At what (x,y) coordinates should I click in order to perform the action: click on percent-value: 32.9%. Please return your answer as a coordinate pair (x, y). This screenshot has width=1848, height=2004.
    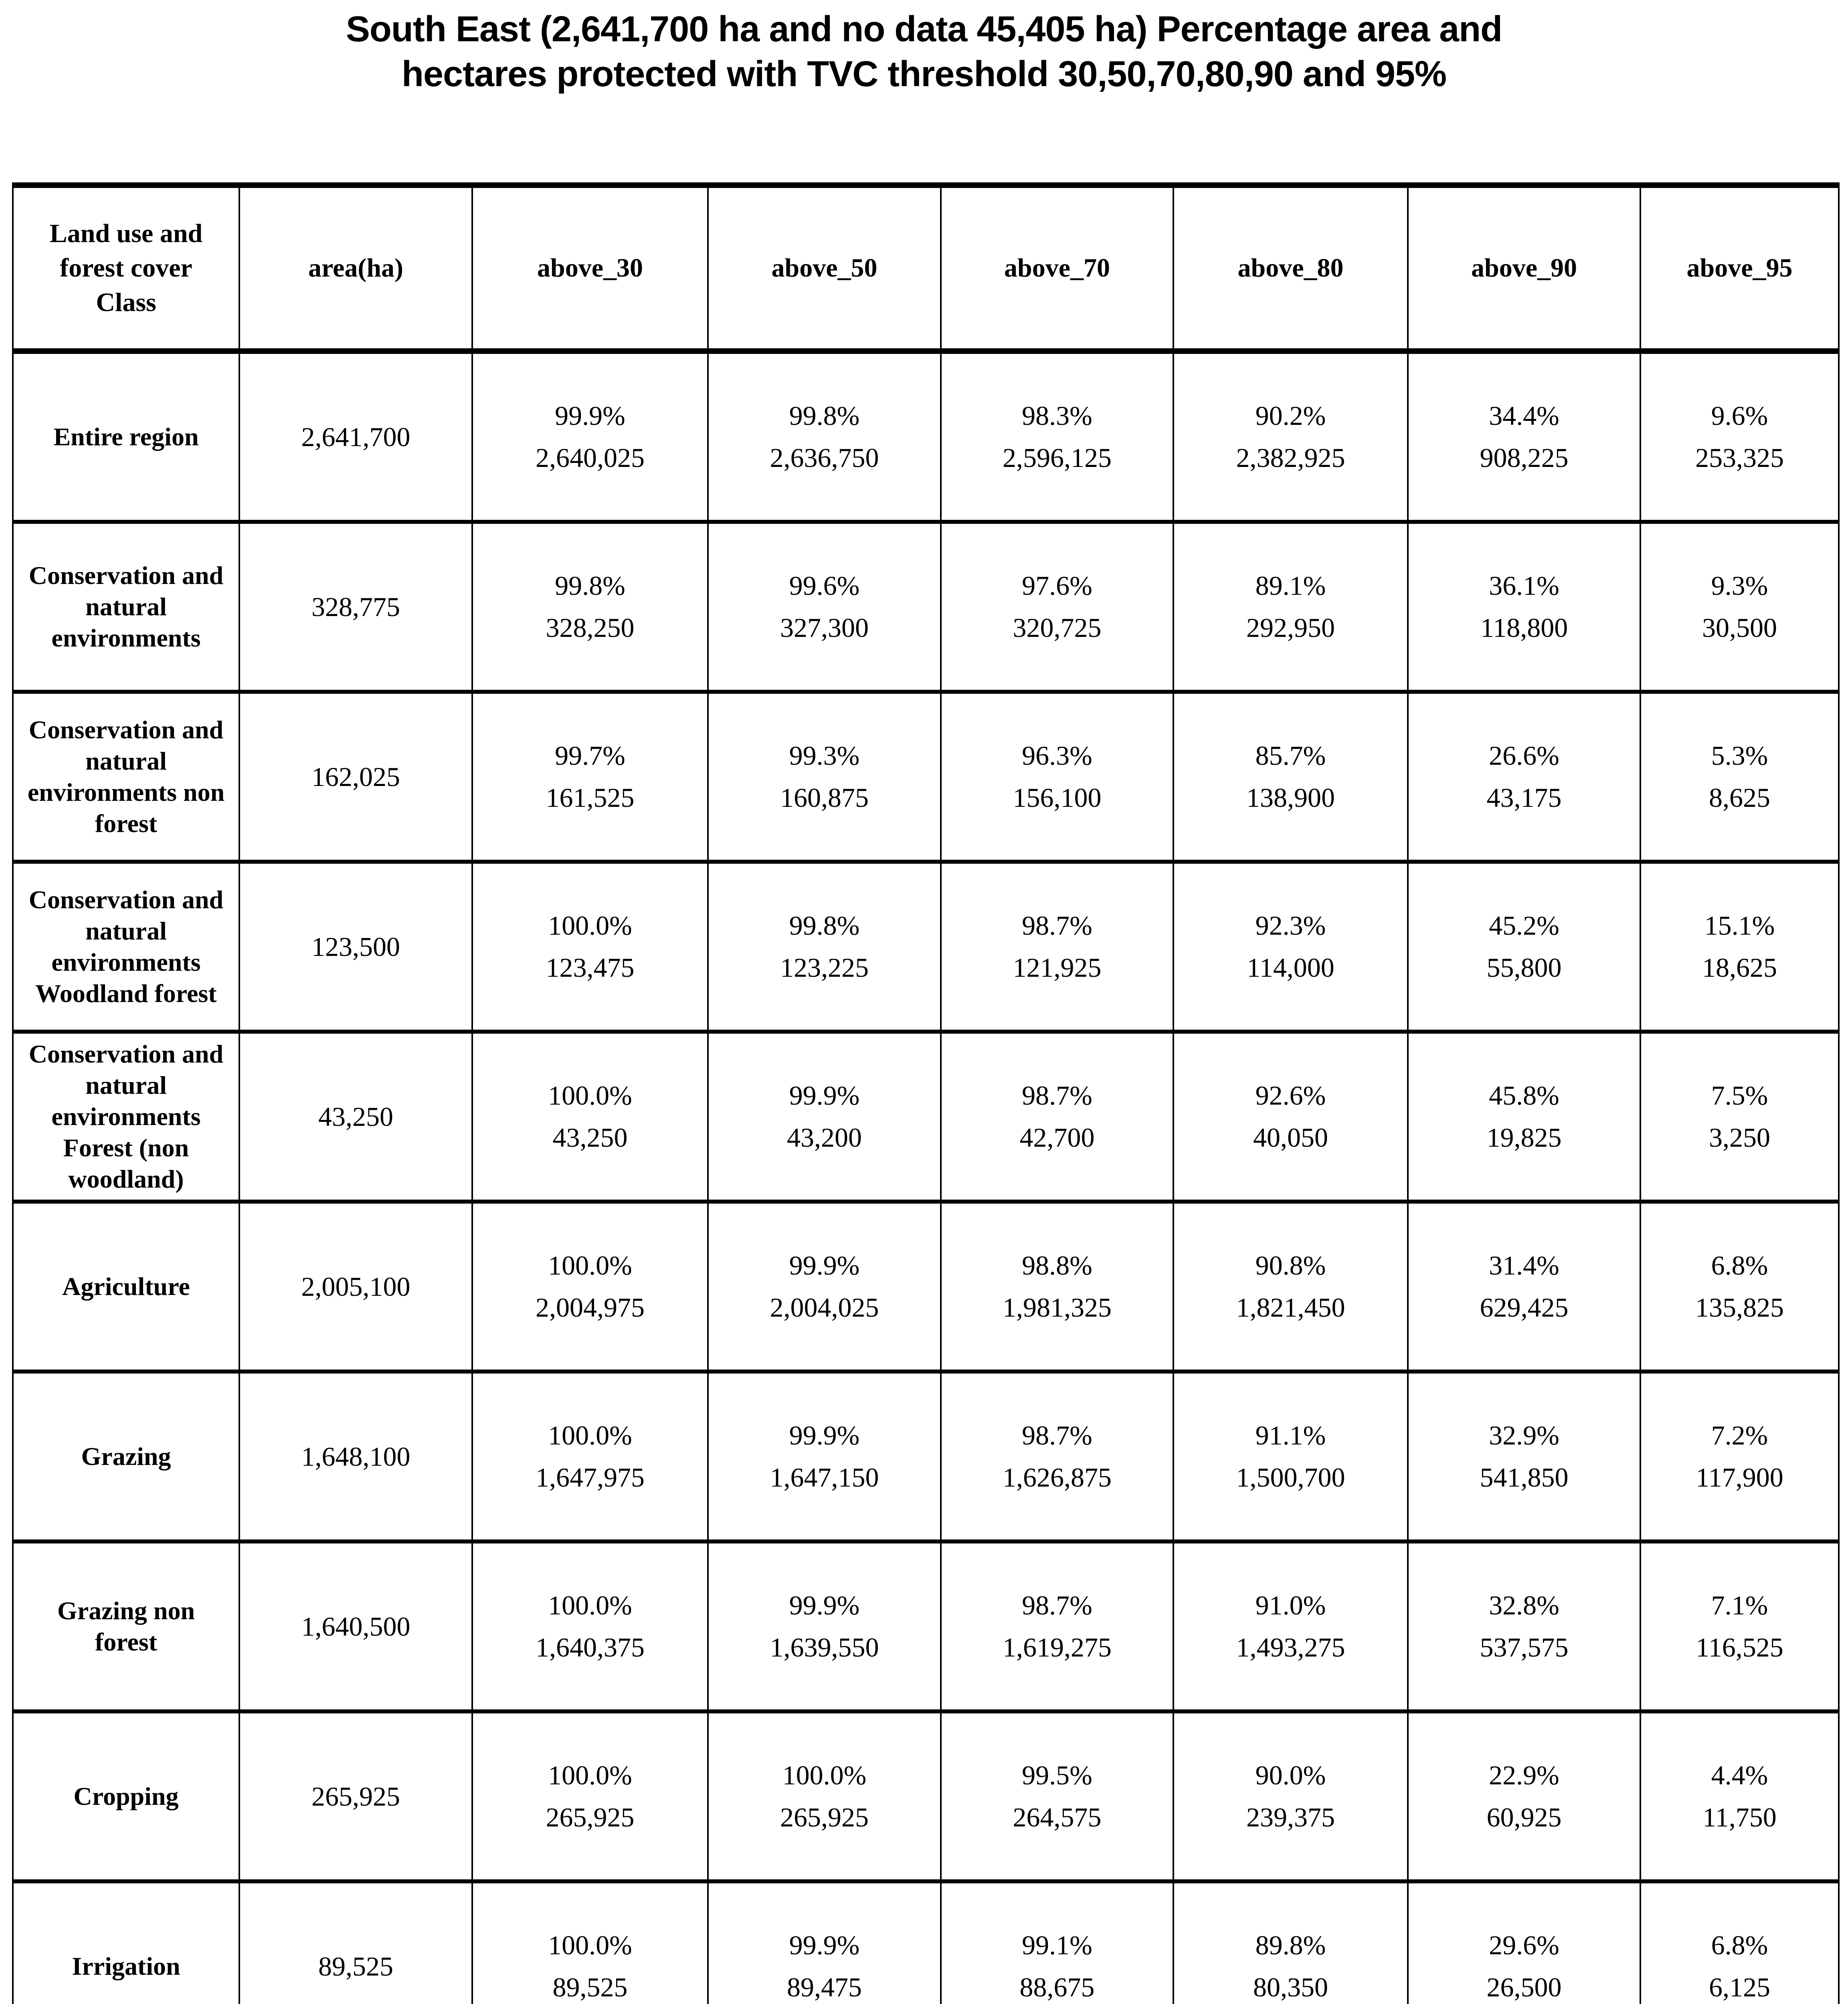
    Looking at the image, I should click on (1524, 1435).